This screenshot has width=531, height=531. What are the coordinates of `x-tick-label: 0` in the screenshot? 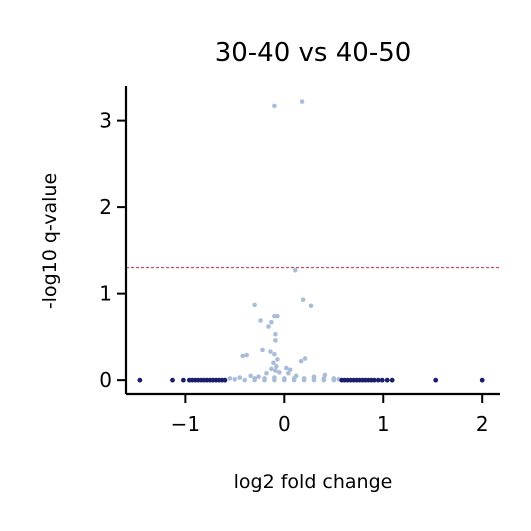 It's located at (284, 424).